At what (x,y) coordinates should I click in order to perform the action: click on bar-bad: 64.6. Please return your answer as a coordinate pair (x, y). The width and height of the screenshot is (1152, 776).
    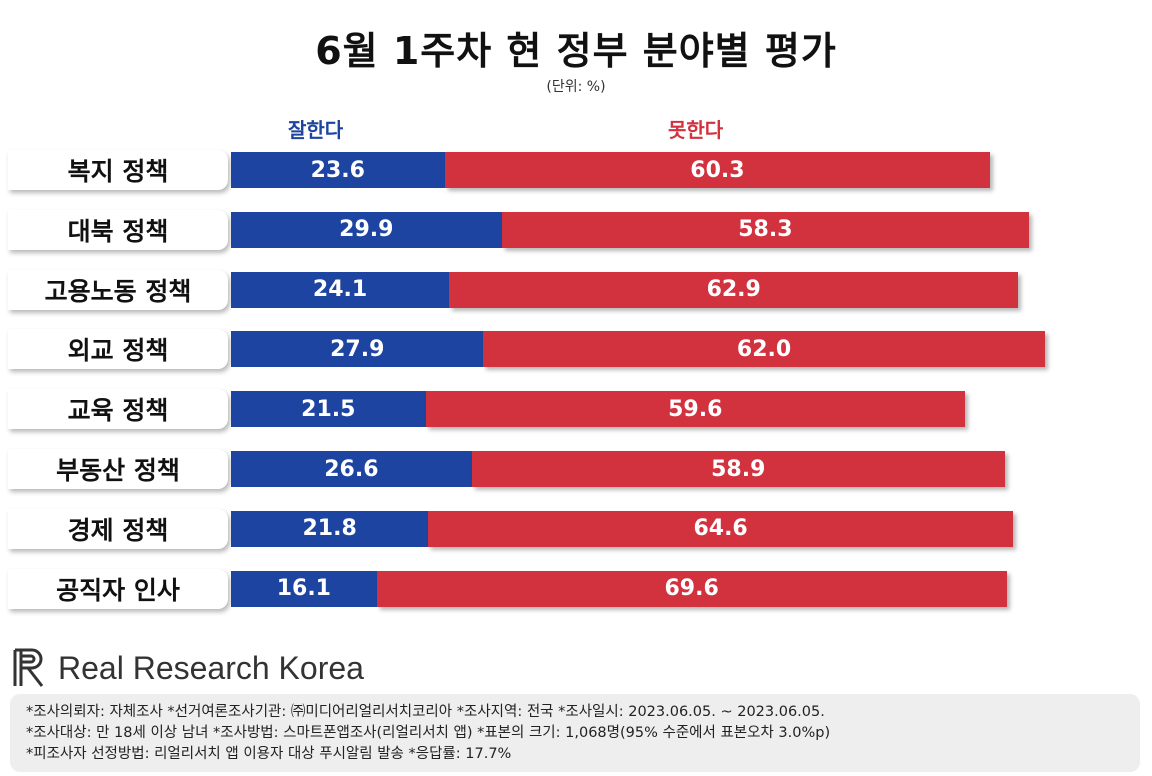
    Looking at the image, I should click on (720, 528).